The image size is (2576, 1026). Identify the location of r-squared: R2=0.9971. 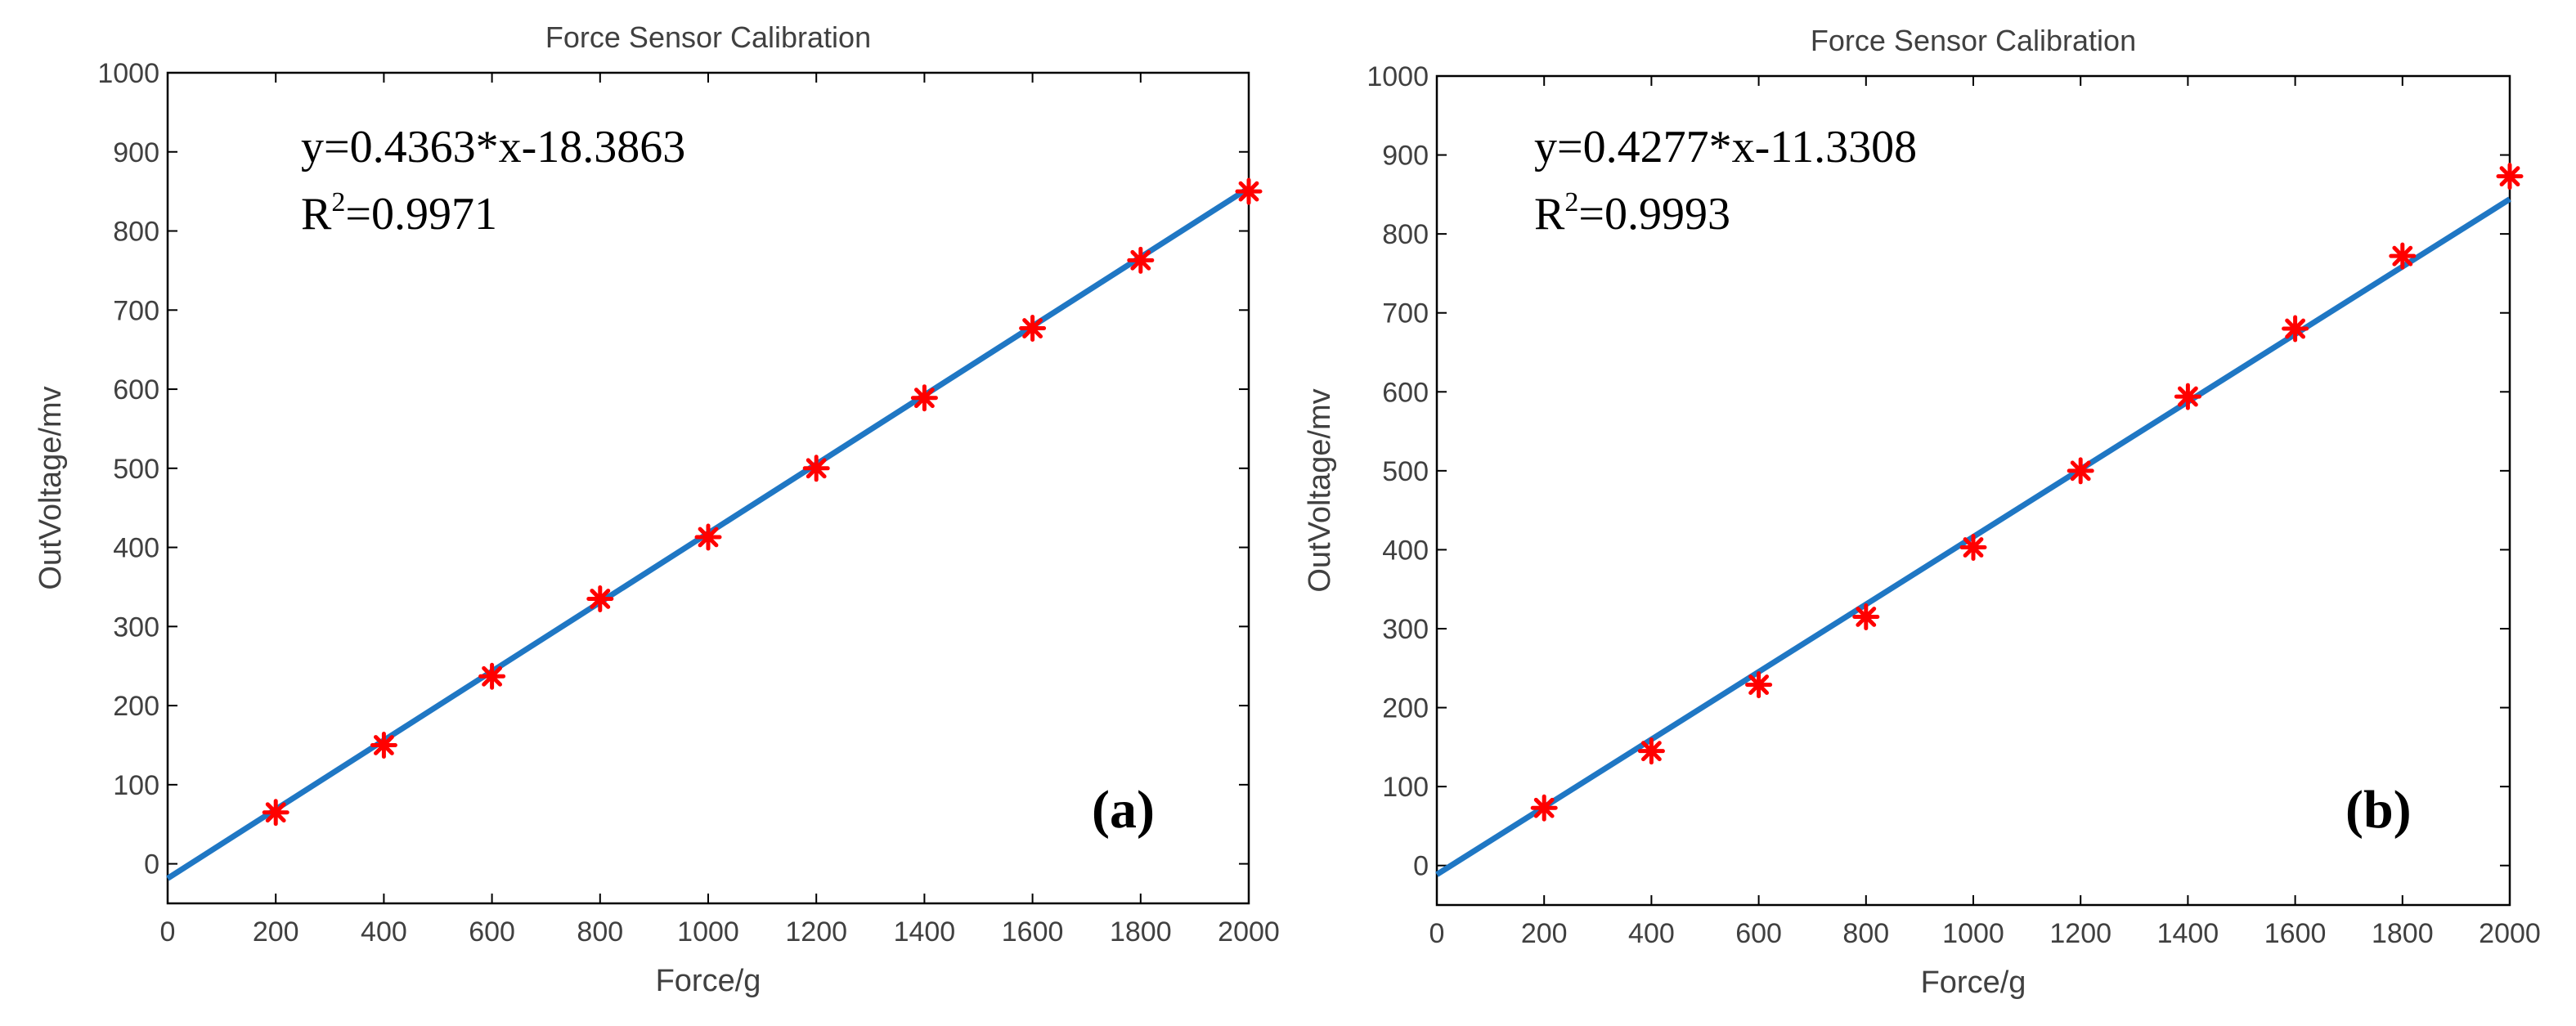
(399, 213).